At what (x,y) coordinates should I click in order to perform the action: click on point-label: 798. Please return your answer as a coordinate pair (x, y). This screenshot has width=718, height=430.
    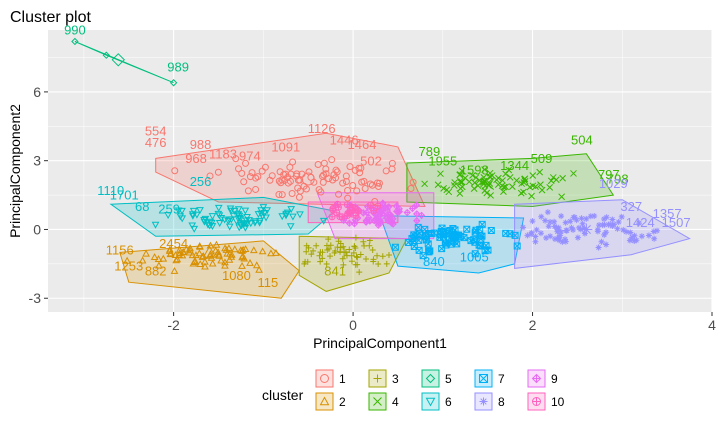
    Looking at the image, I should click on (618, 179).